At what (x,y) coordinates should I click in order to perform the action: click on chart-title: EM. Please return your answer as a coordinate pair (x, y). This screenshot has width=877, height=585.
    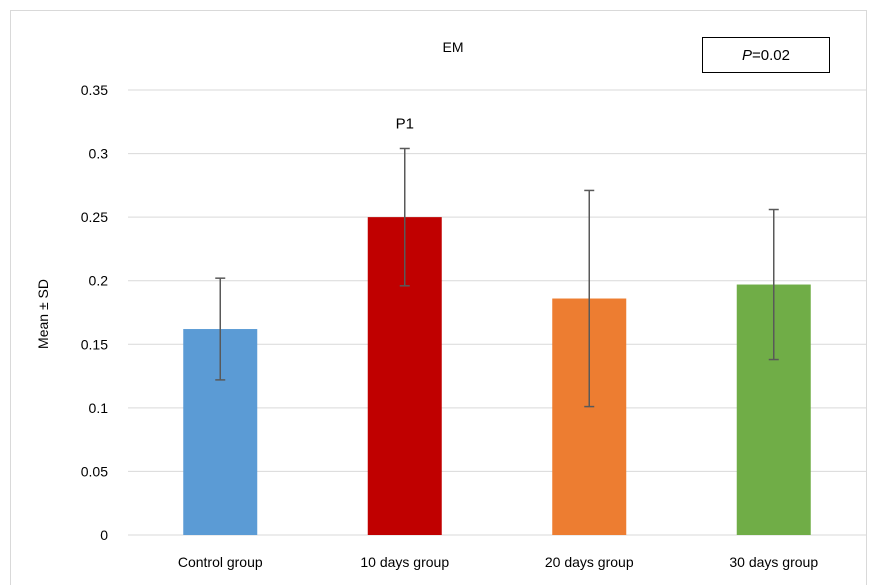
    Looking at the image, I should click on (453, 47).